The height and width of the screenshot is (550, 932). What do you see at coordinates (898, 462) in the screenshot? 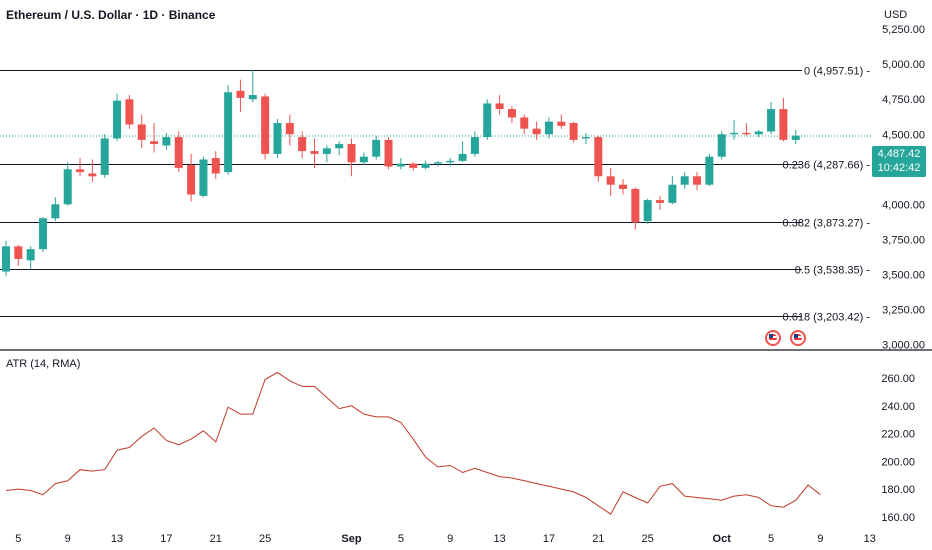
I see `atr-axis-tick: 200.00` at bounding box center [898, 462].